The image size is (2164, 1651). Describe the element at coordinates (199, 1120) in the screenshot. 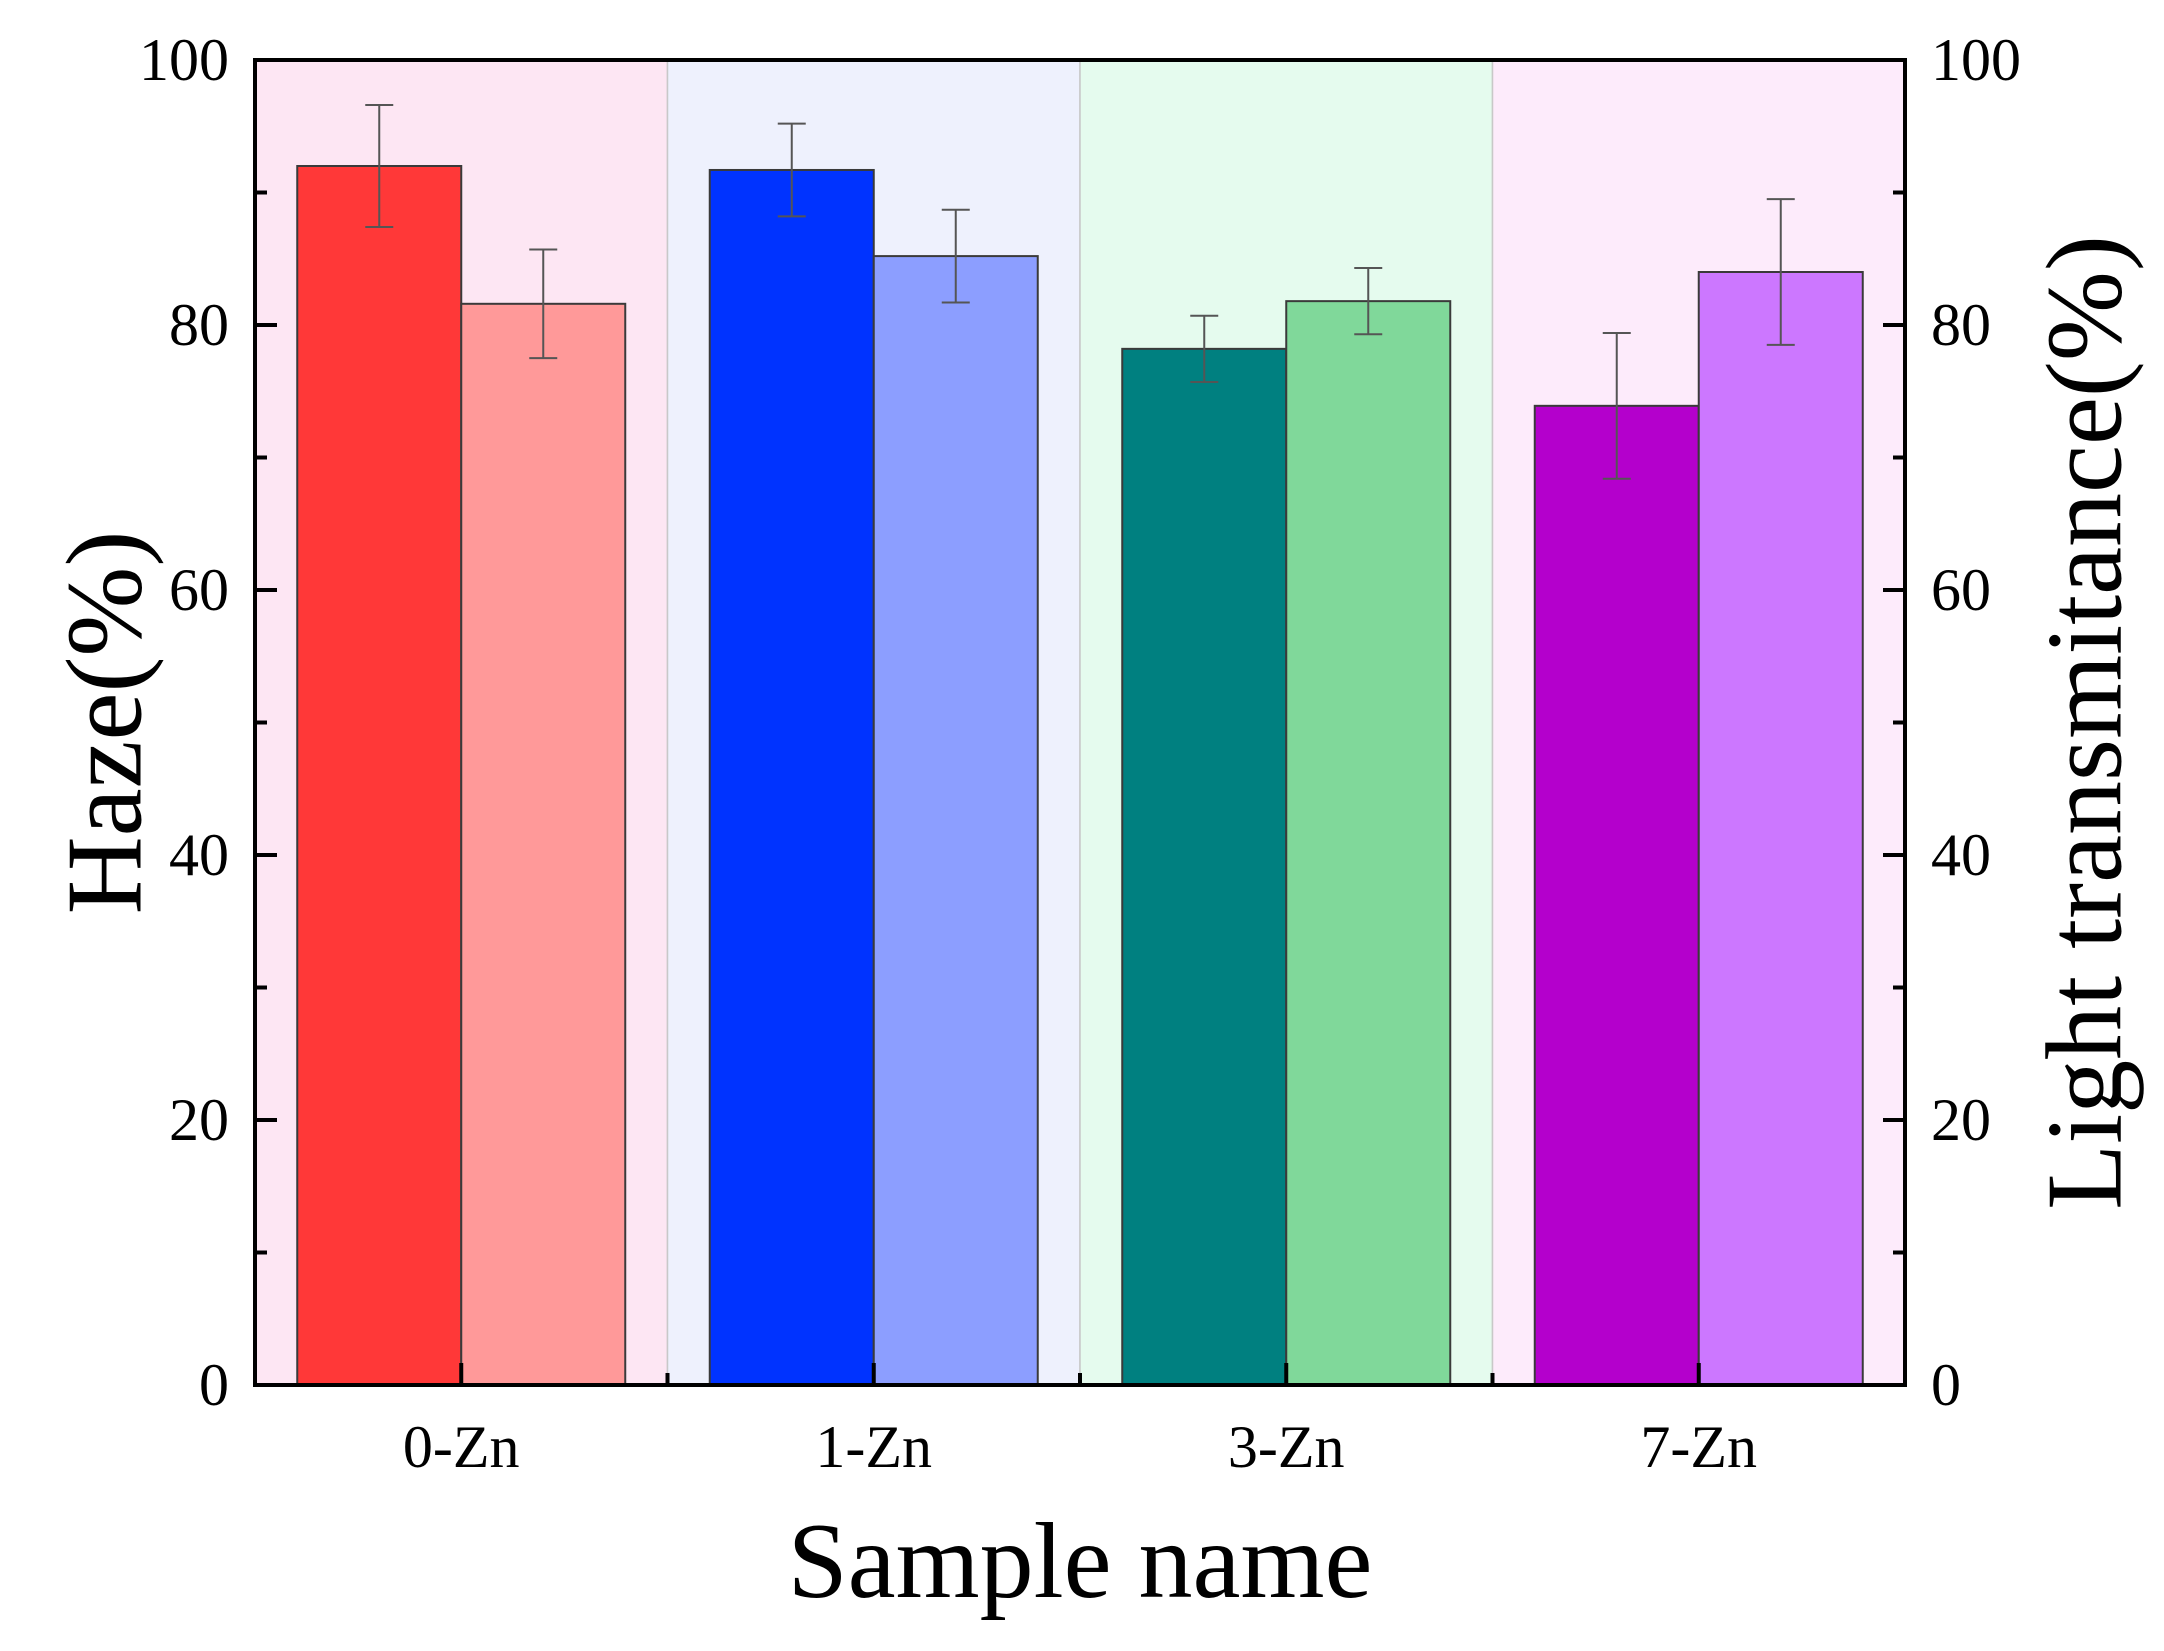

I see `y-tick-label: 20` at that location.